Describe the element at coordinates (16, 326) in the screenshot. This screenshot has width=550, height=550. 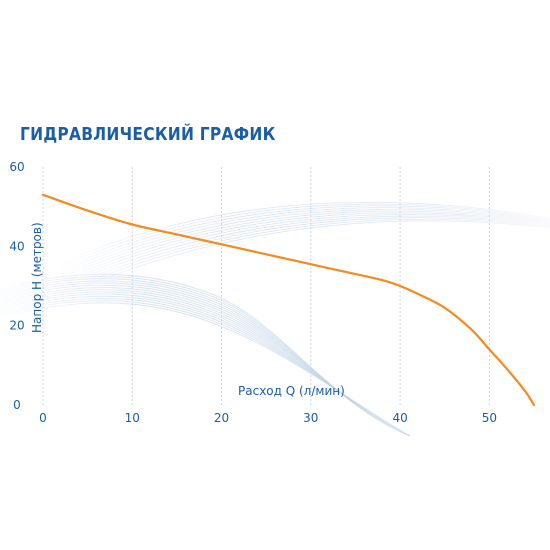
I see `y-tick-label: 20` at that location.